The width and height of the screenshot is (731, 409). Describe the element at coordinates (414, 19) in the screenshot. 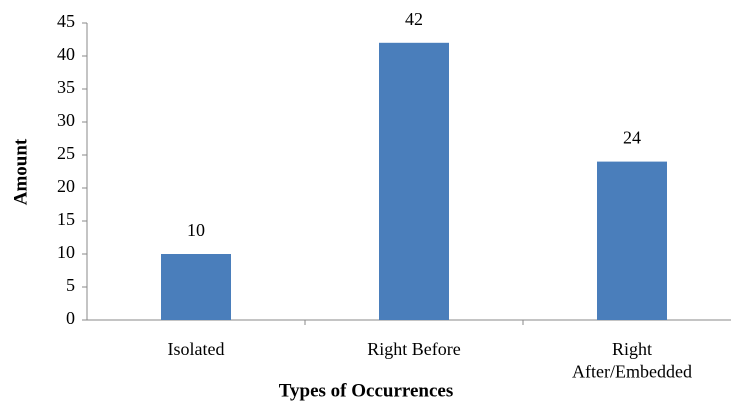

I see `data-label: 42` at that location.